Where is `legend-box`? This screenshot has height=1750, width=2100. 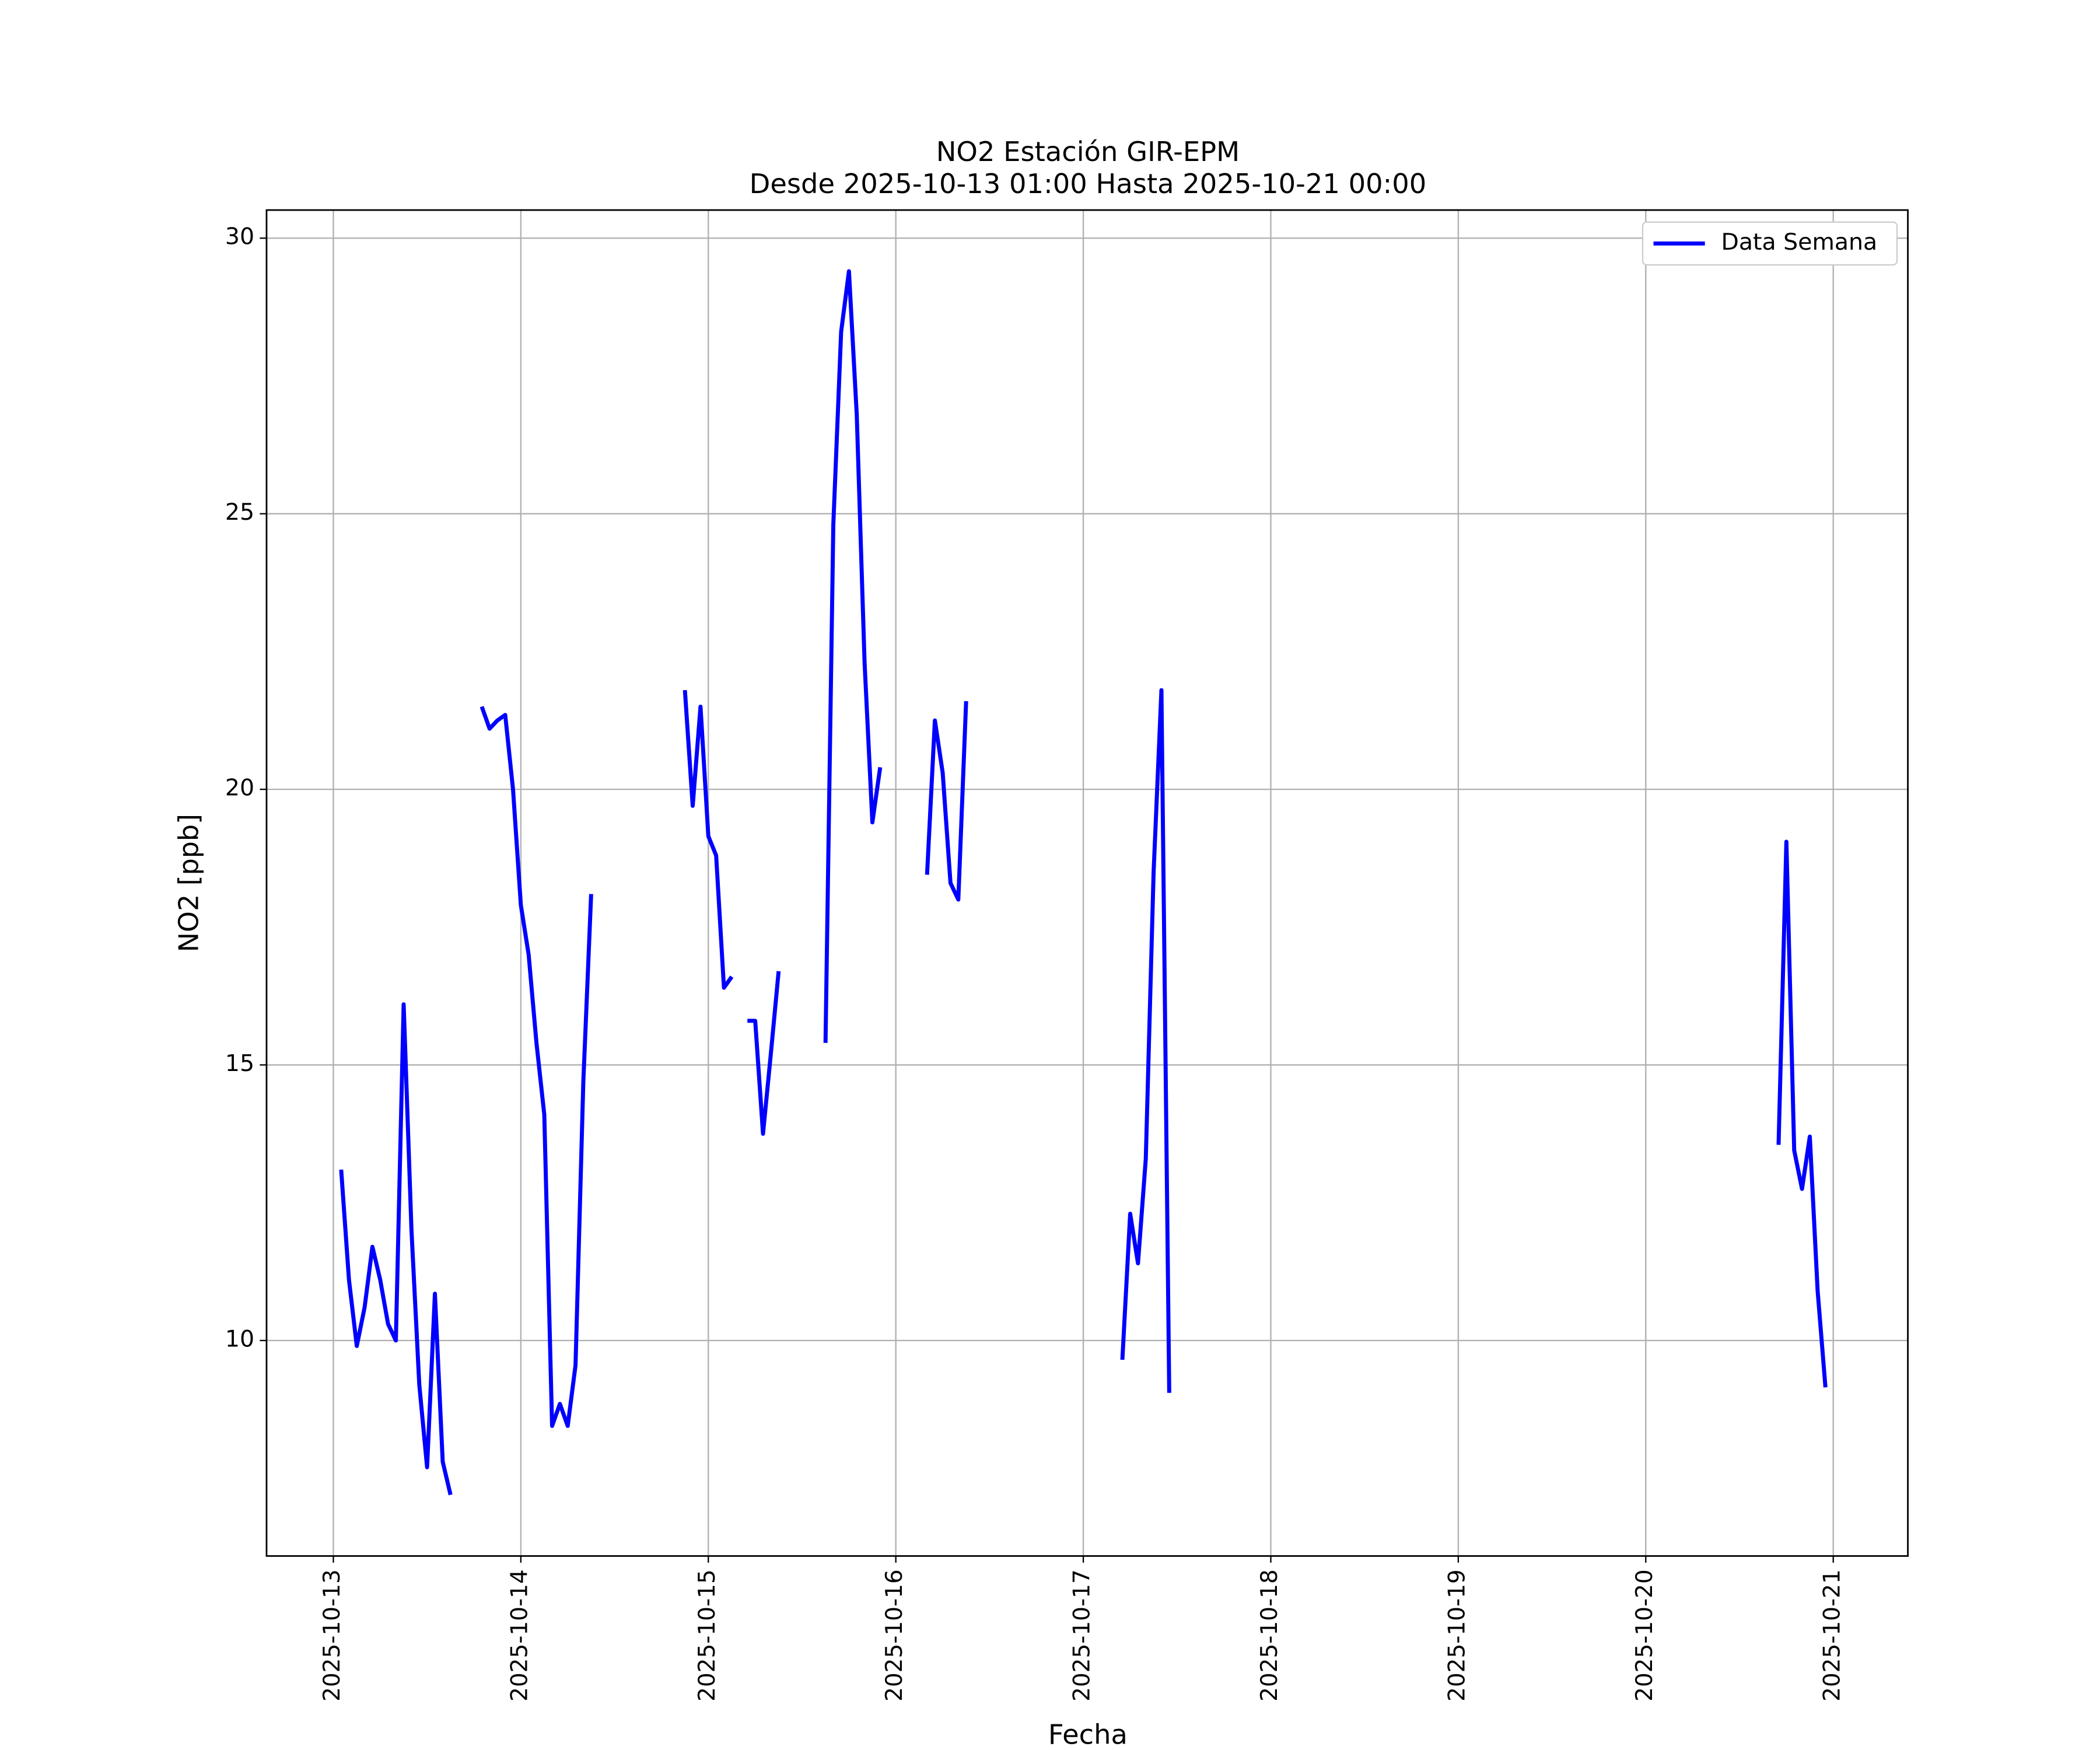
legend-box is located at coordinates (1770, 243).